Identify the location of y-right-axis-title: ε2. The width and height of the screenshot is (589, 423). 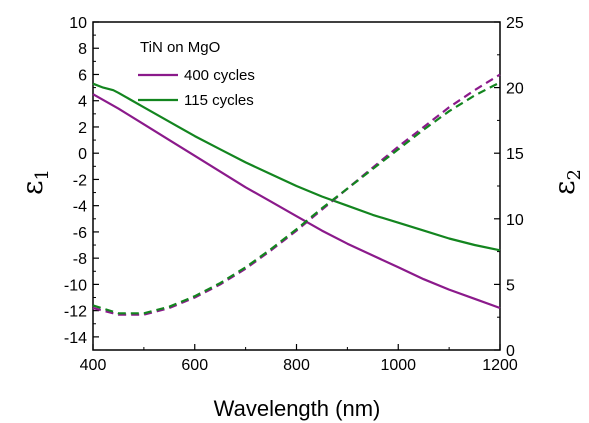
(566, 182).